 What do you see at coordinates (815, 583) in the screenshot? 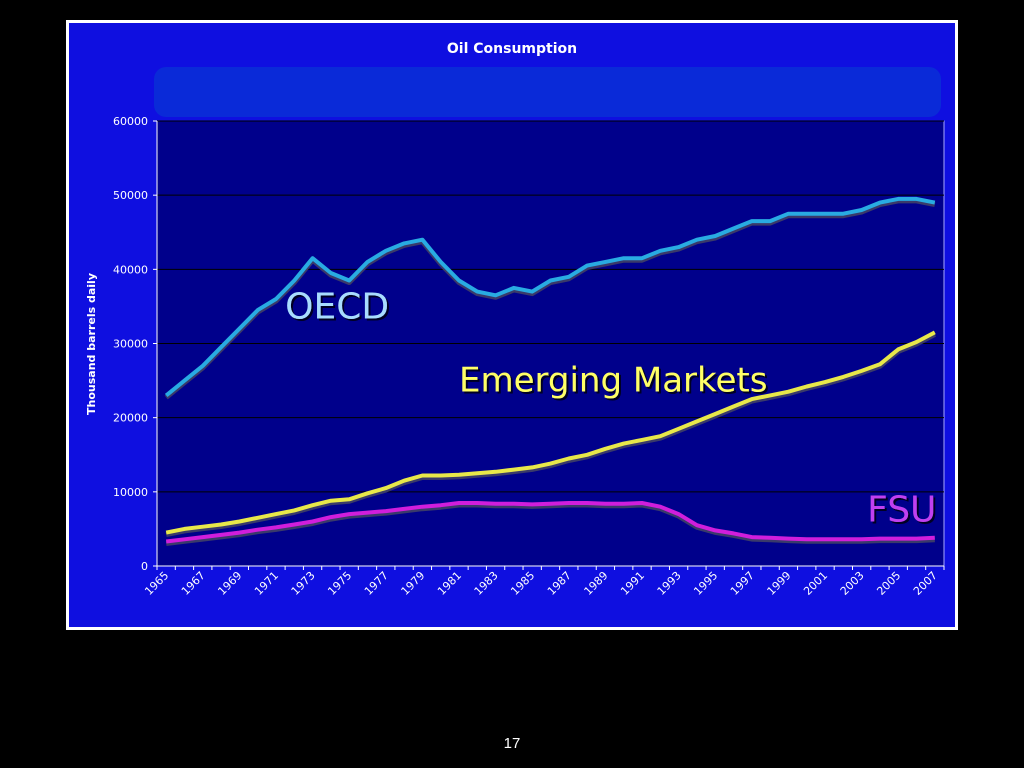
I see `x-tick-label: 2001` at bounding box center [815, 583].